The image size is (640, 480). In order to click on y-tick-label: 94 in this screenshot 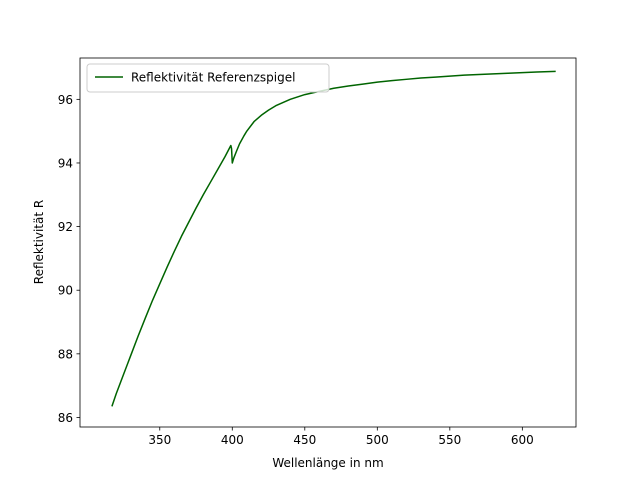, I will do `click(65, 163)`.